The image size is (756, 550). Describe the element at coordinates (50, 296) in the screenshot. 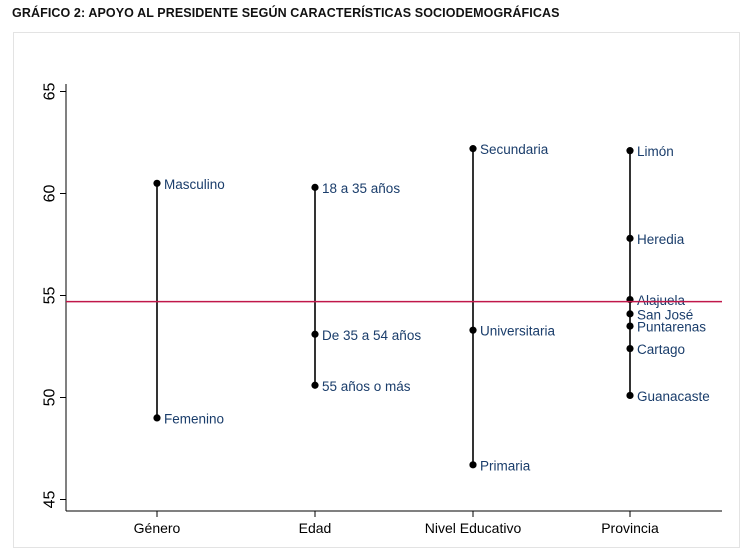

I see `y-tick-label: 55` at that location.